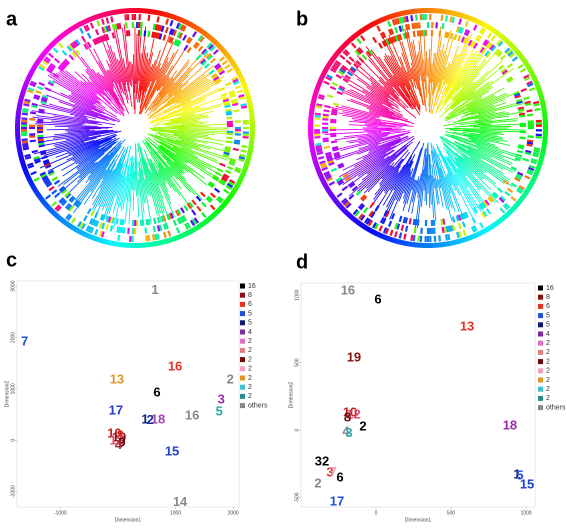 The width and height of the screenshot is (567, 528). I want to click on legend-label: 8, so click(250, 295).